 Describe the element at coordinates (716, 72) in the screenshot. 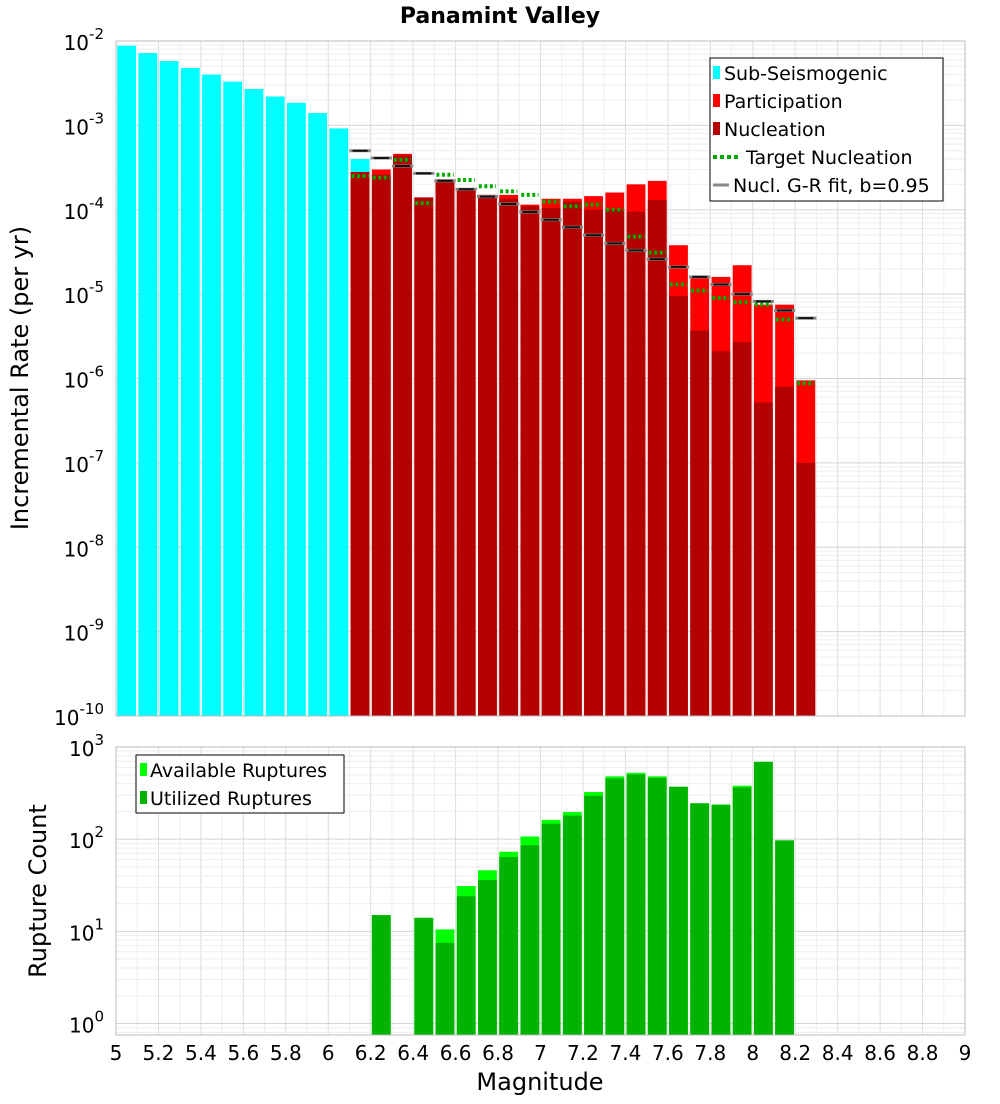

I see `legend-swatch-sub-seismogenic` at that location.